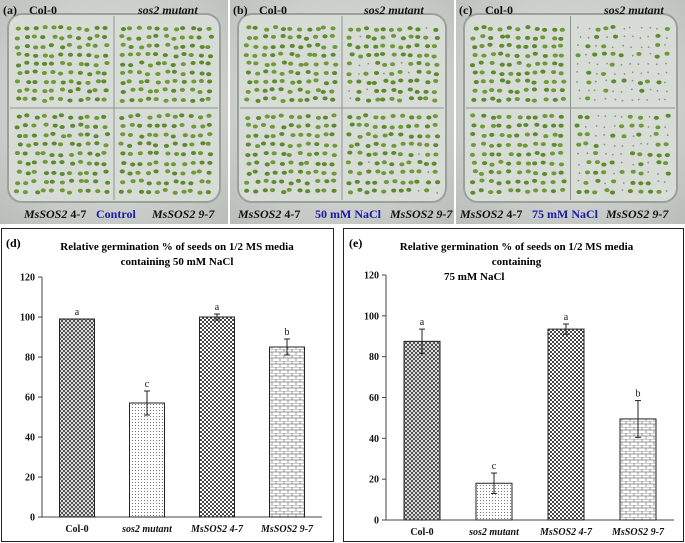 The width and height of the screenshot is (685, 543). What do you see at coordinates (638, 532) in the screenshot?
I see `x-tick-label: MsSOS2 9-7` at bounding box center [638, 532].